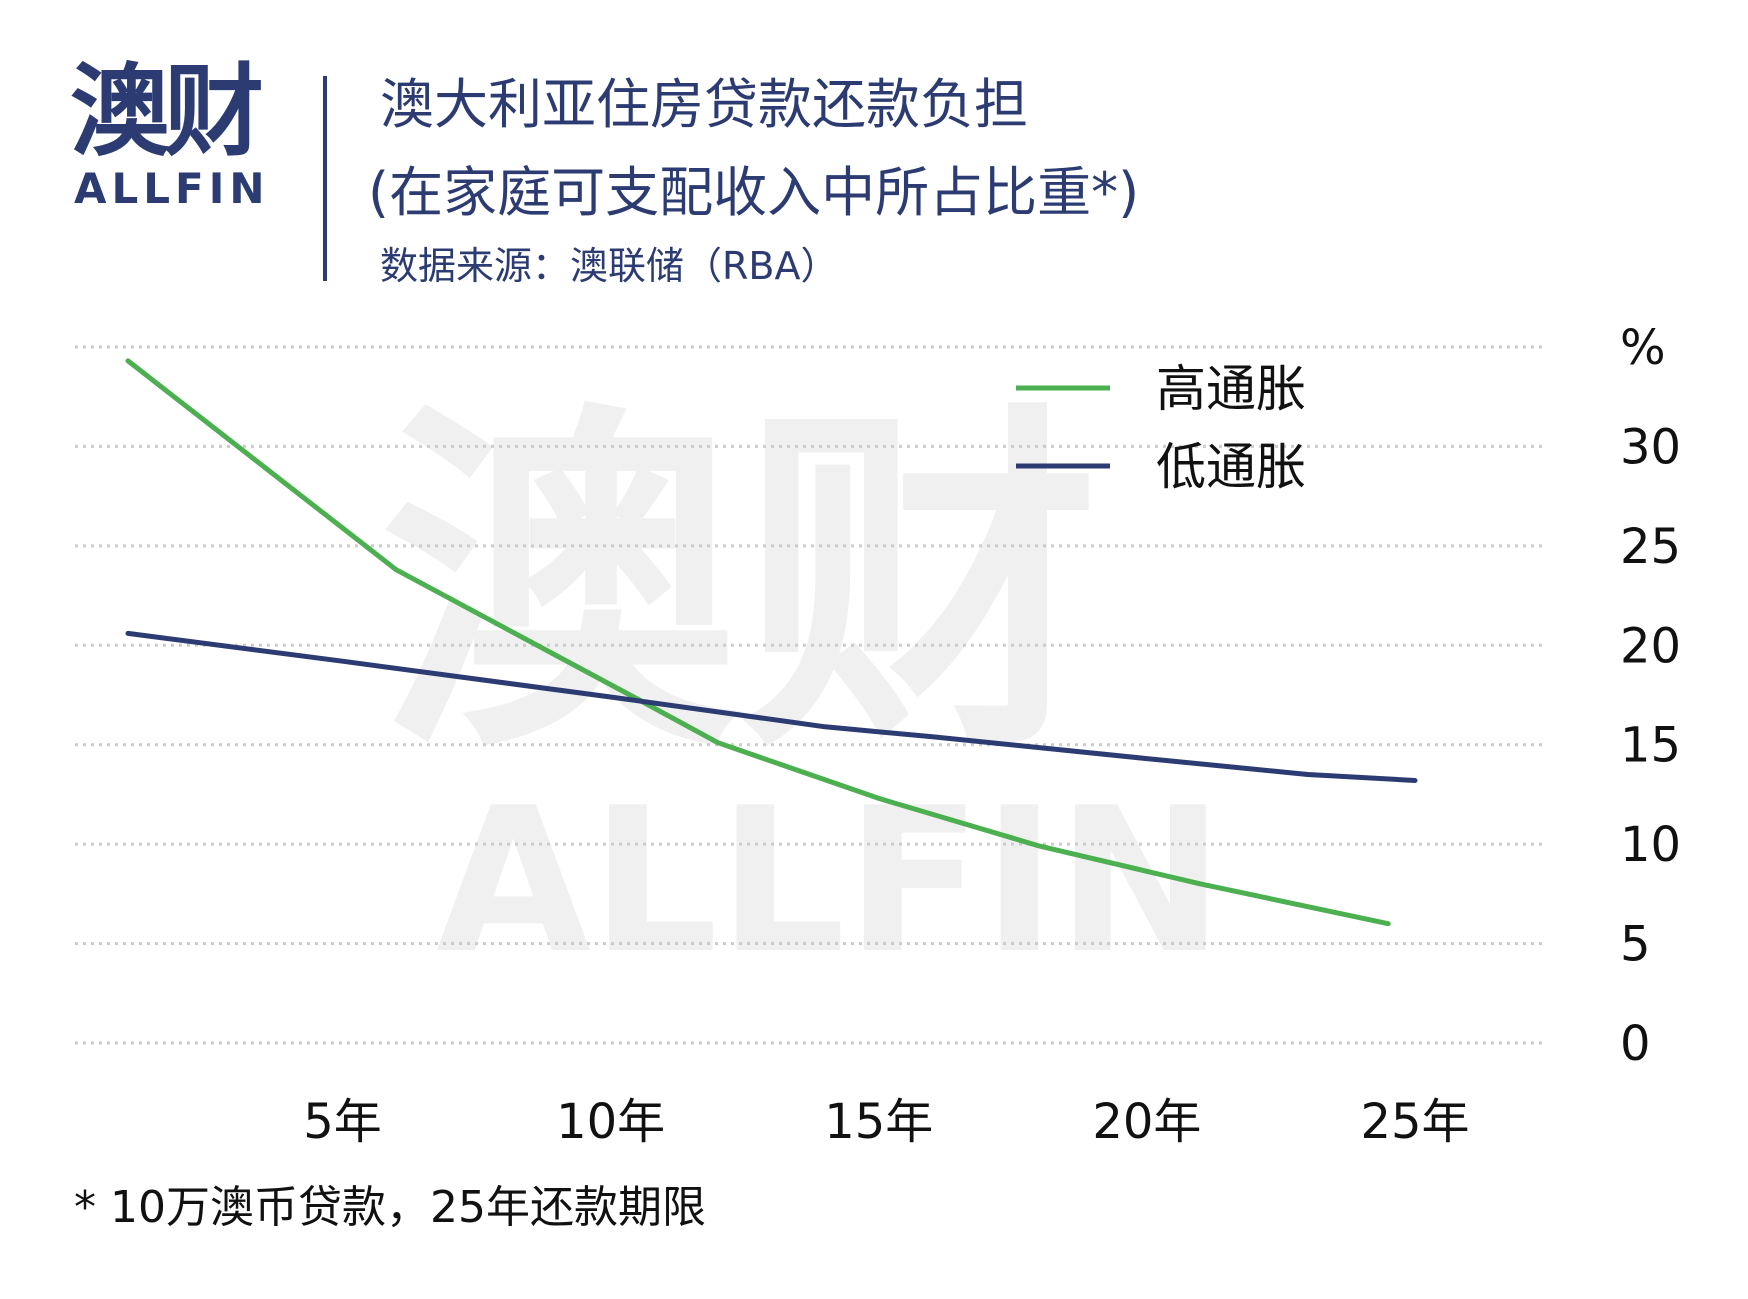  What do you see at coordinates (390, 1207) in the screenshot?
I see `footnote: * 10万澳币贷款，25年还款期限` at bounding box center [390, 1207].